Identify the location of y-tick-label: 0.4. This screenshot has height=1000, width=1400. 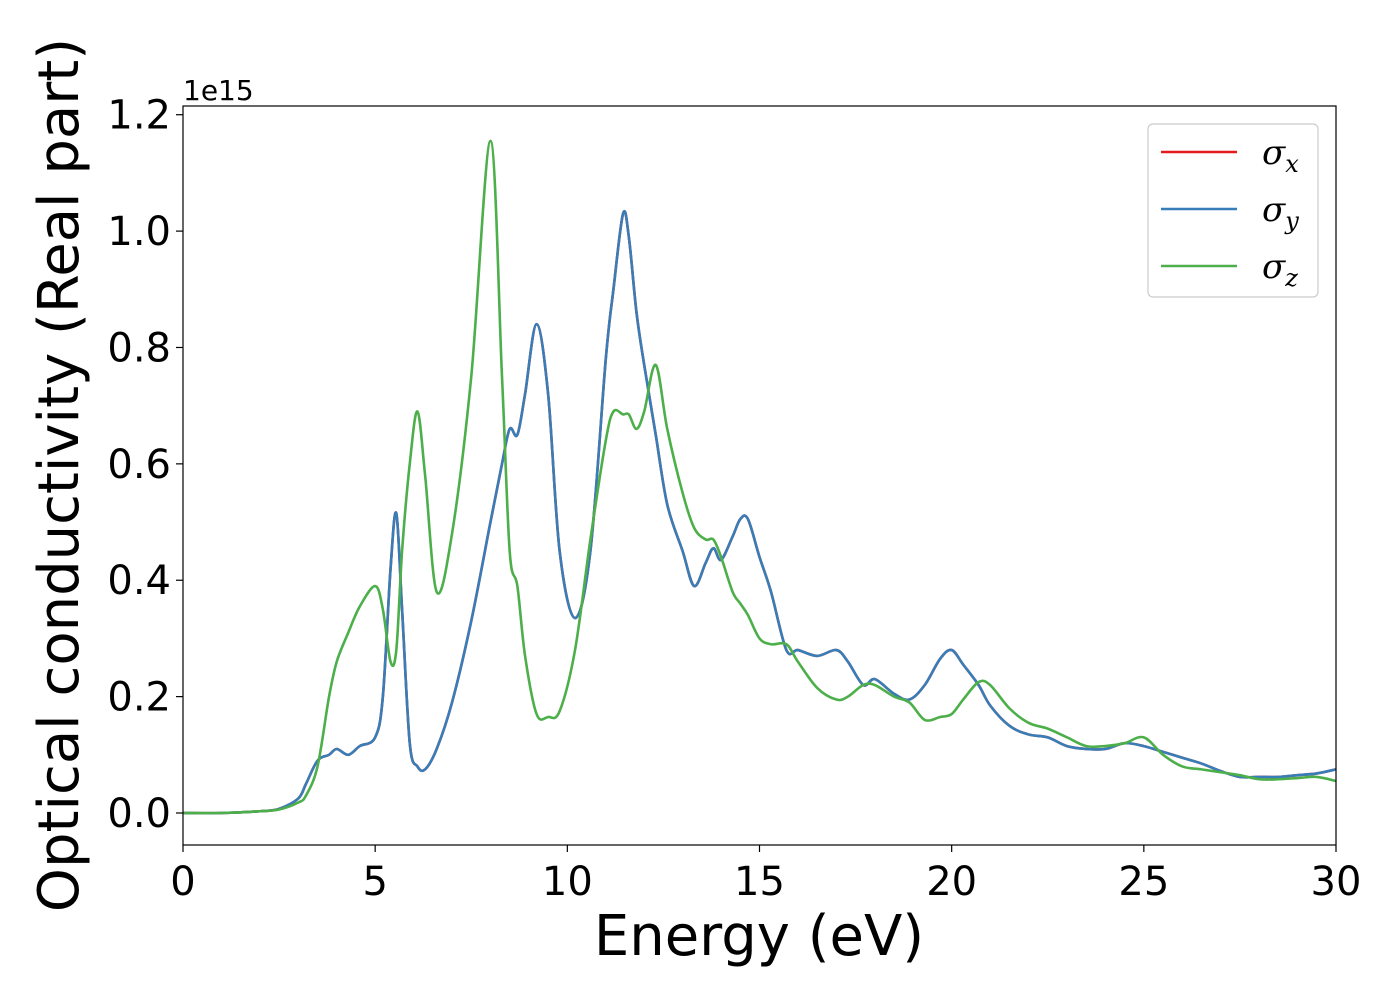
(139, 581).